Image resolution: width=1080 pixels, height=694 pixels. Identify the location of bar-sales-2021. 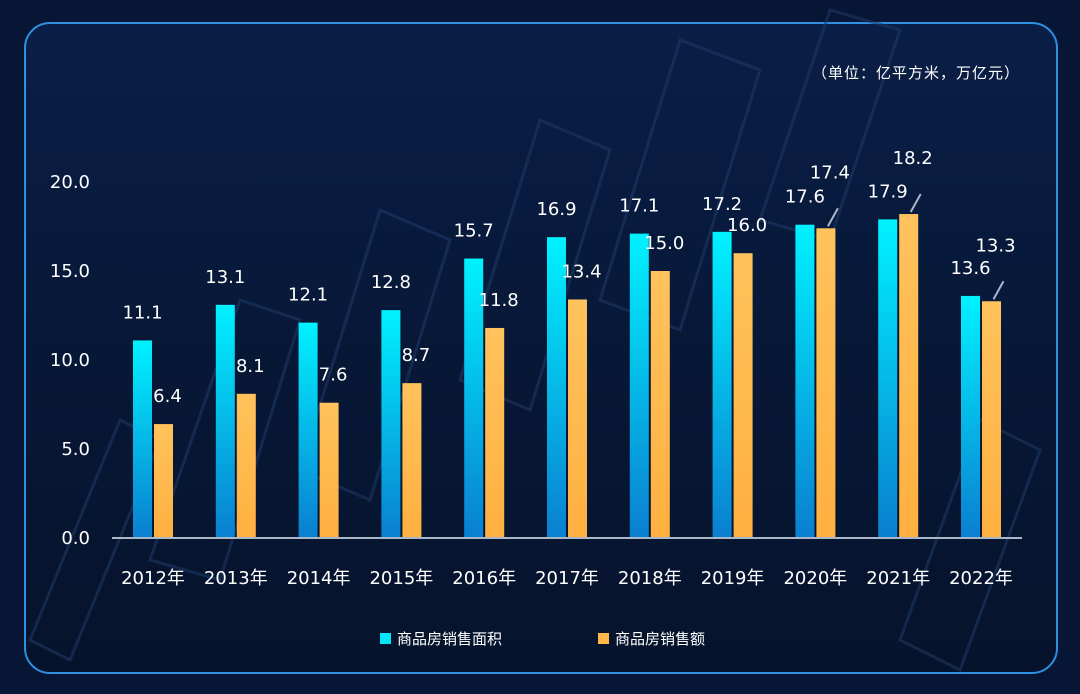
(909, 376).